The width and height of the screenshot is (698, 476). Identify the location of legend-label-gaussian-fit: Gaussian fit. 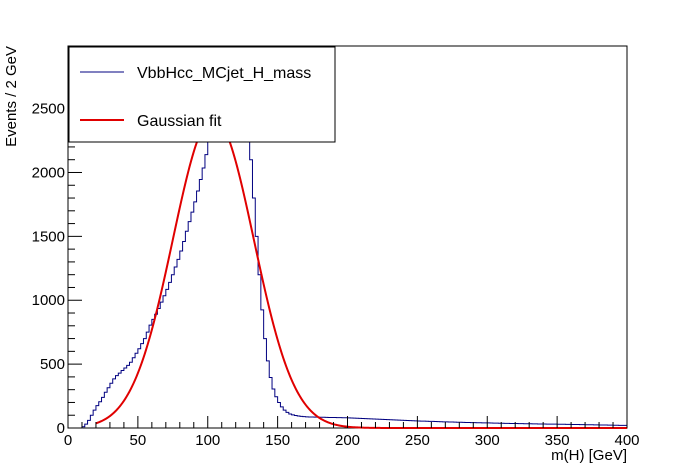
(179, 121).